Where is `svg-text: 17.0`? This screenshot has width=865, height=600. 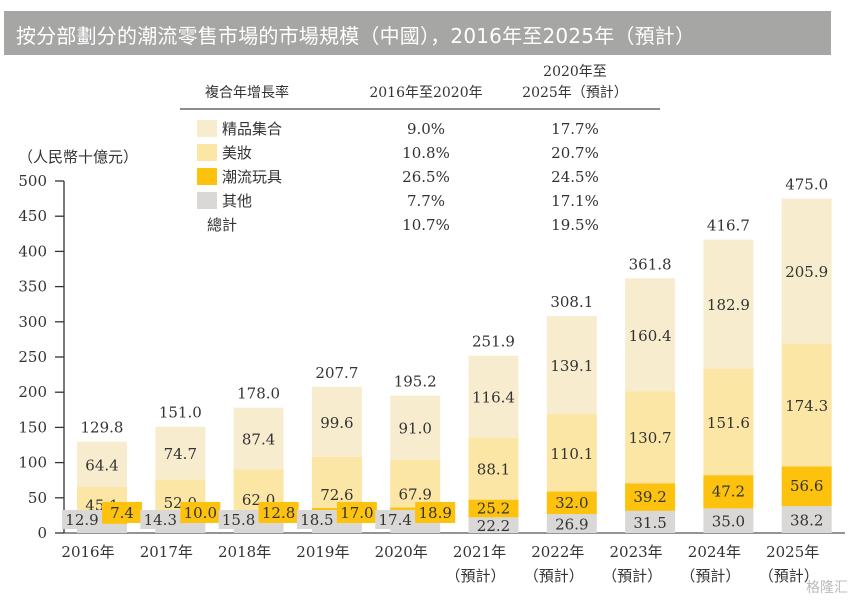
svg-text: 17.0 is located at coordinates (356, 513).